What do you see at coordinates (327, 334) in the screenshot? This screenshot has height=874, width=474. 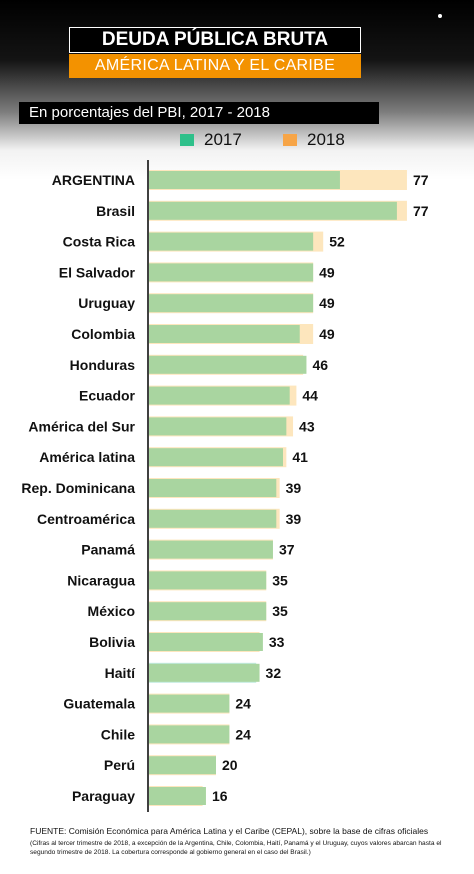 I see `value-label-colombia: 49` at bounding box center [327, 334].